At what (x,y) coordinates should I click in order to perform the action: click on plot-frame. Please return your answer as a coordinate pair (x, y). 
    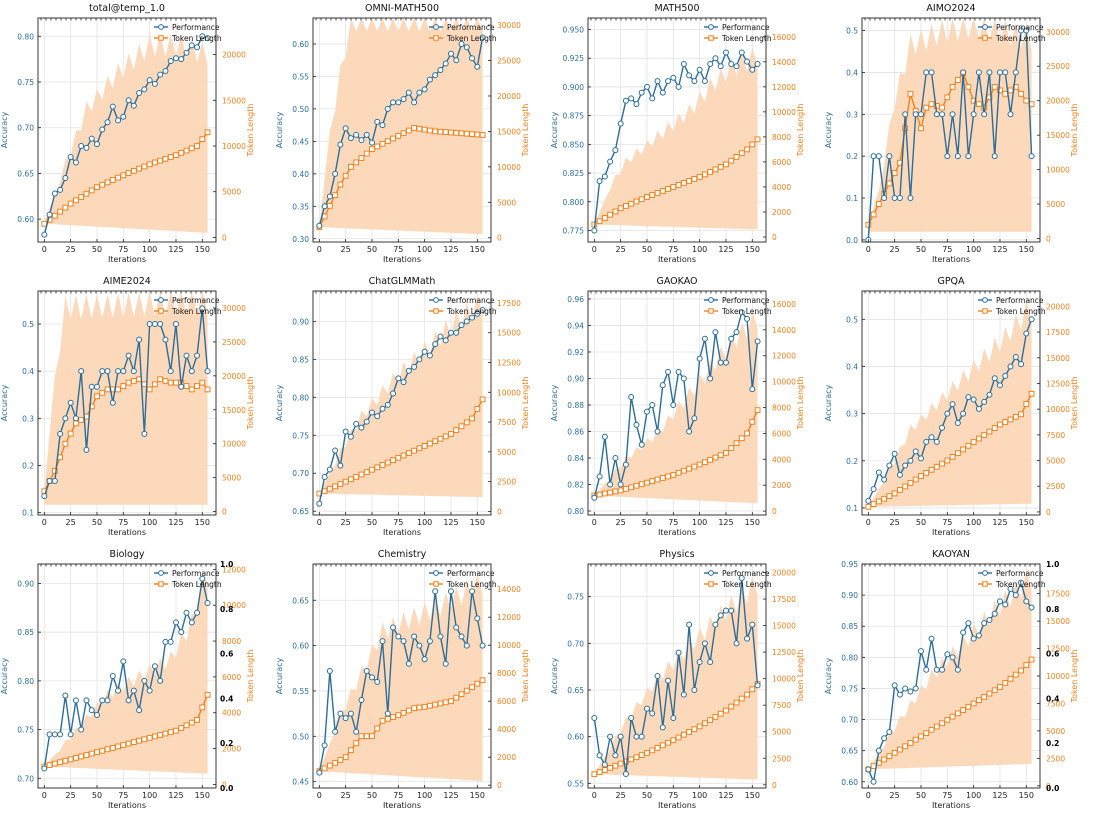
    Looking at the image, I should click on (127, 403).